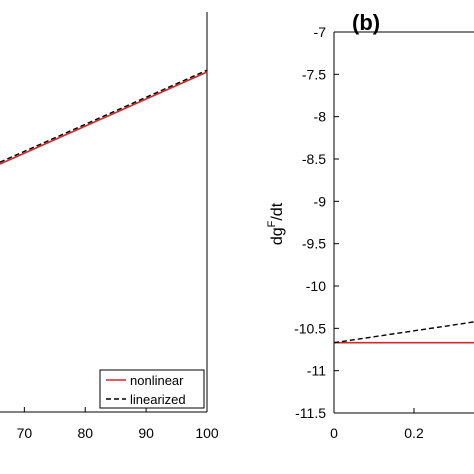 The height and width of the screenshot is (474, 474). I want to click on panel-b-y-tick-label: -11, so click(316, 371).